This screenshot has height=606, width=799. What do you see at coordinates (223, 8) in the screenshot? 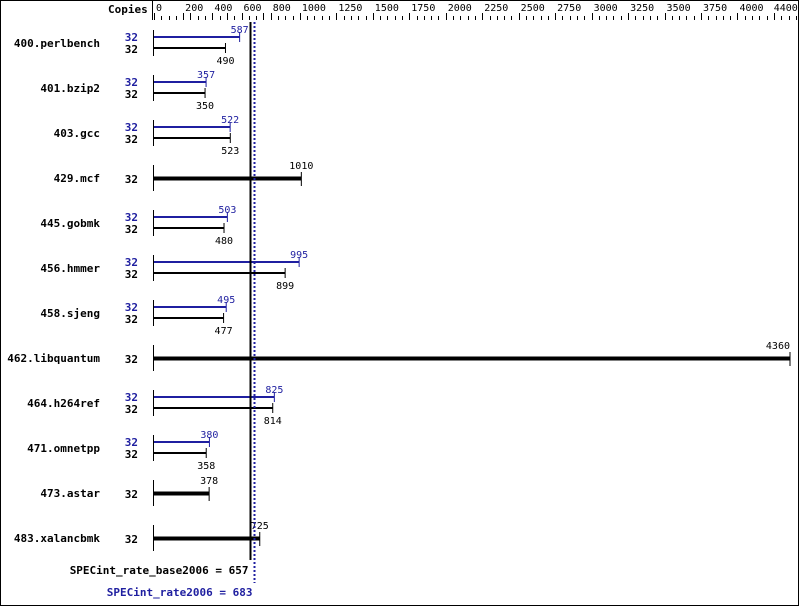
I see `tick-label: 400` at bounding box center [223, 8].